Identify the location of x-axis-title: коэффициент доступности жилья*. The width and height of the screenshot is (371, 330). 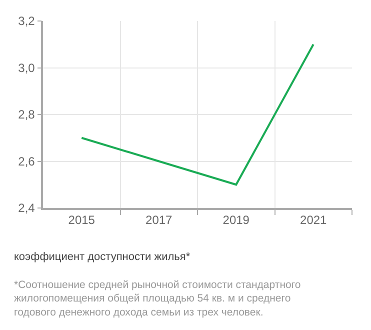
(102, 257).